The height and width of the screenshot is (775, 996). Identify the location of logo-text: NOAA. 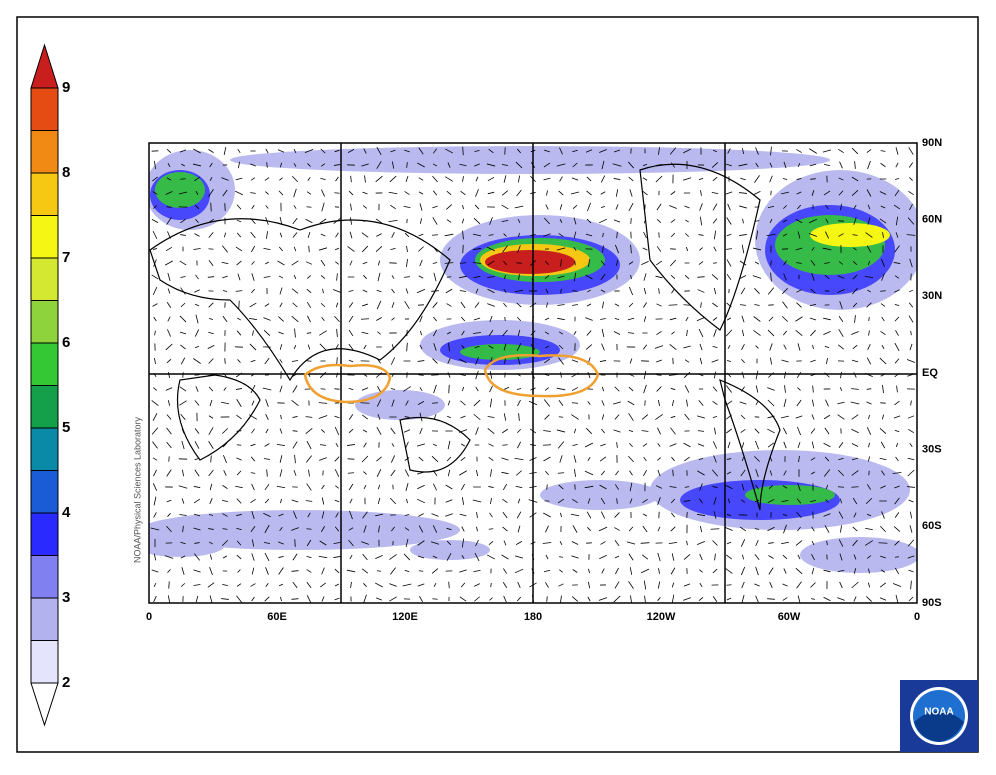
(938, 712).